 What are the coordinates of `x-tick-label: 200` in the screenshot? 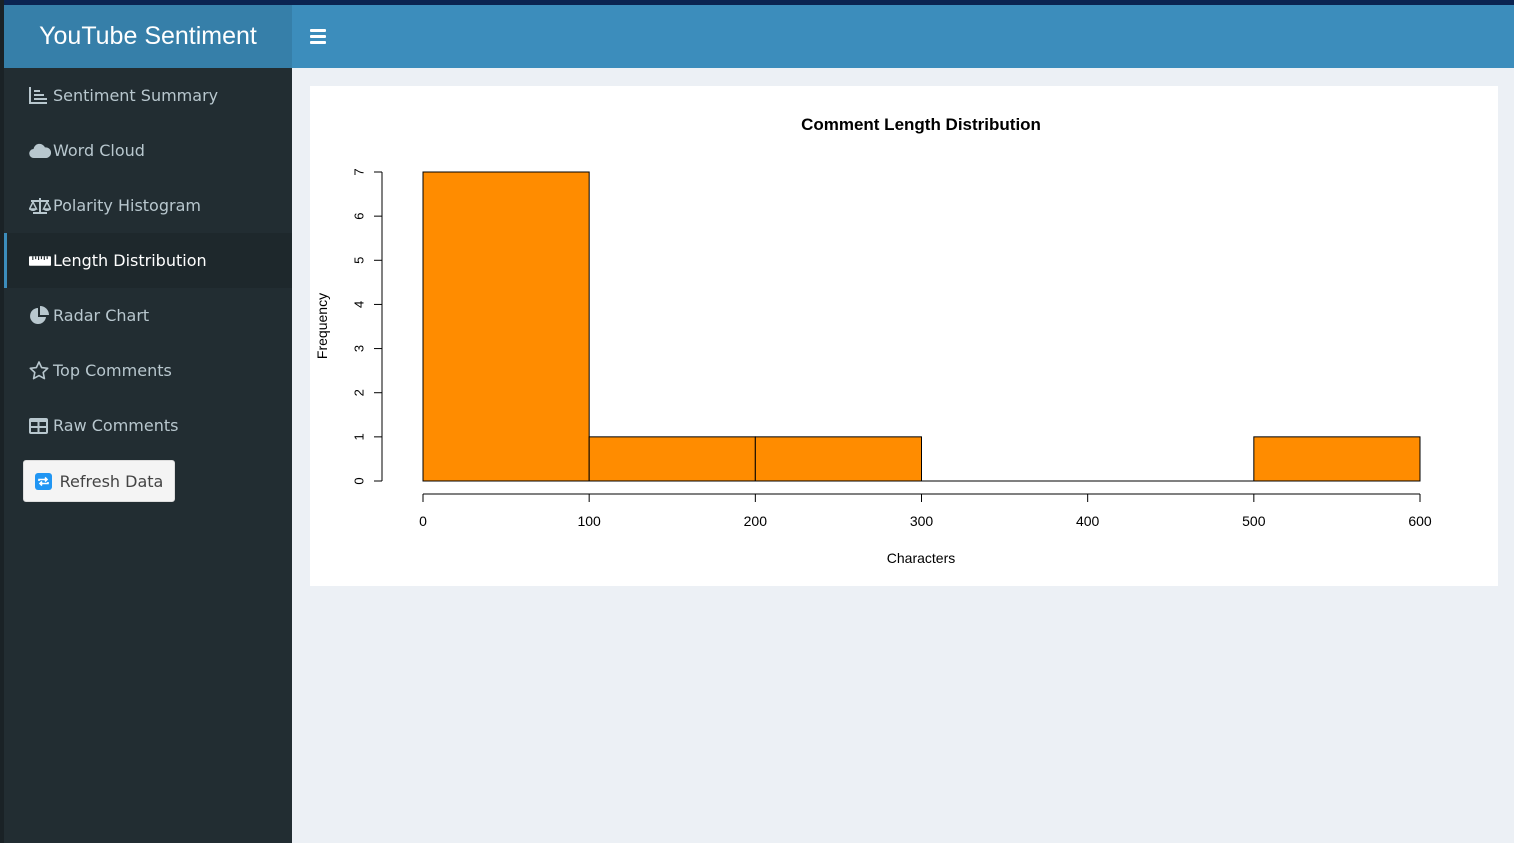 It's located at (756, 521).